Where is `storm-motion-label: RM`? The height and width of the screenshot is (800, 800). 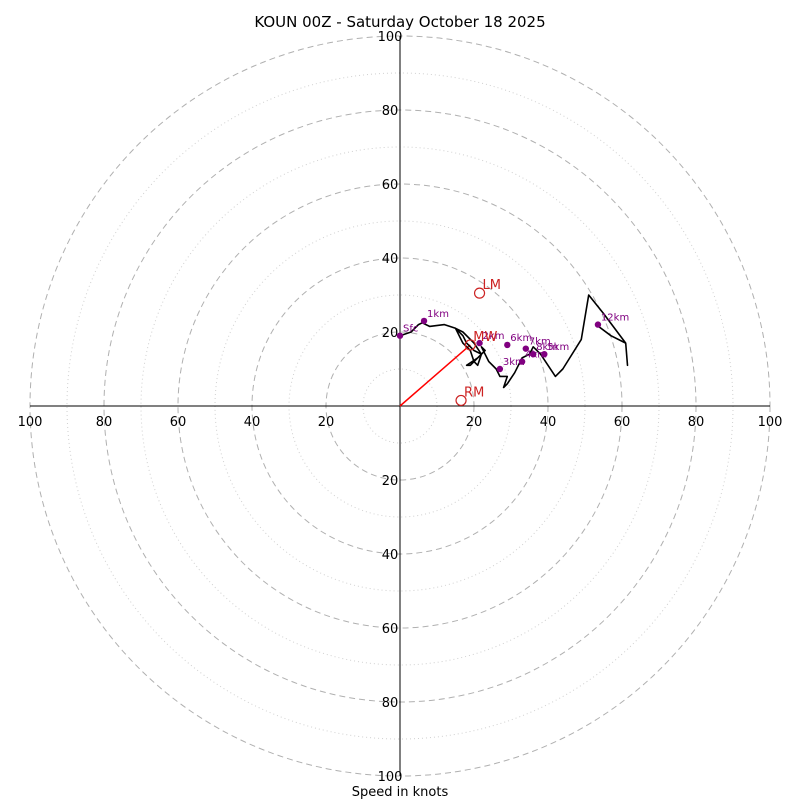
storm-motion-label: RM is located at coordinates (474, 392).